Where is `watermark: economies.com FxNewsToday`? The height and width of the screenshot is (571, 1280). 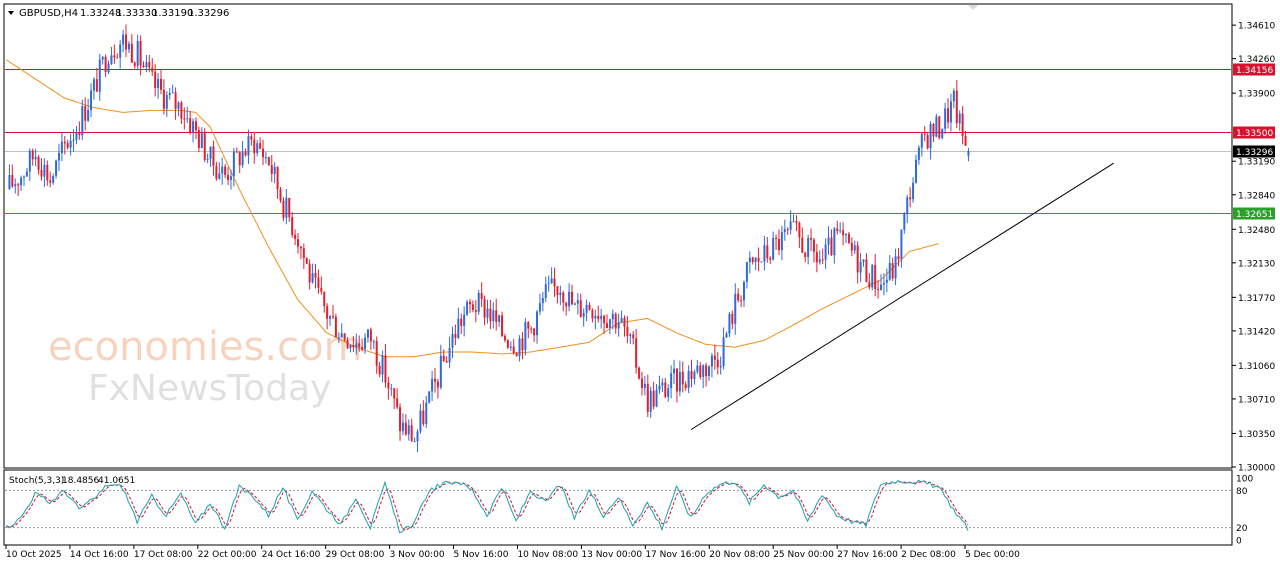 watermark: economies.com FxNewsToday is located at coordinates (205, 366).